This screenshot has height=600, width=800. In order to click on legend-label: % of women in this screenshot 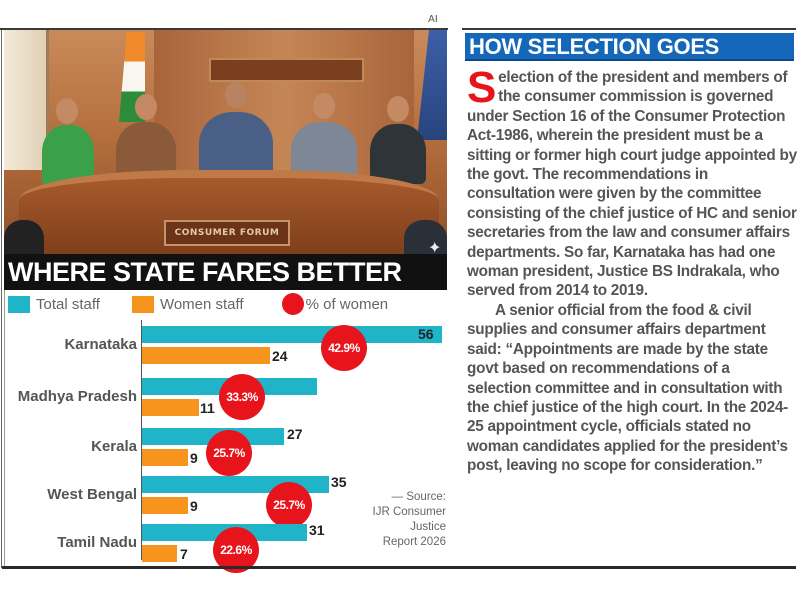, I will do `click(347, 304)`.